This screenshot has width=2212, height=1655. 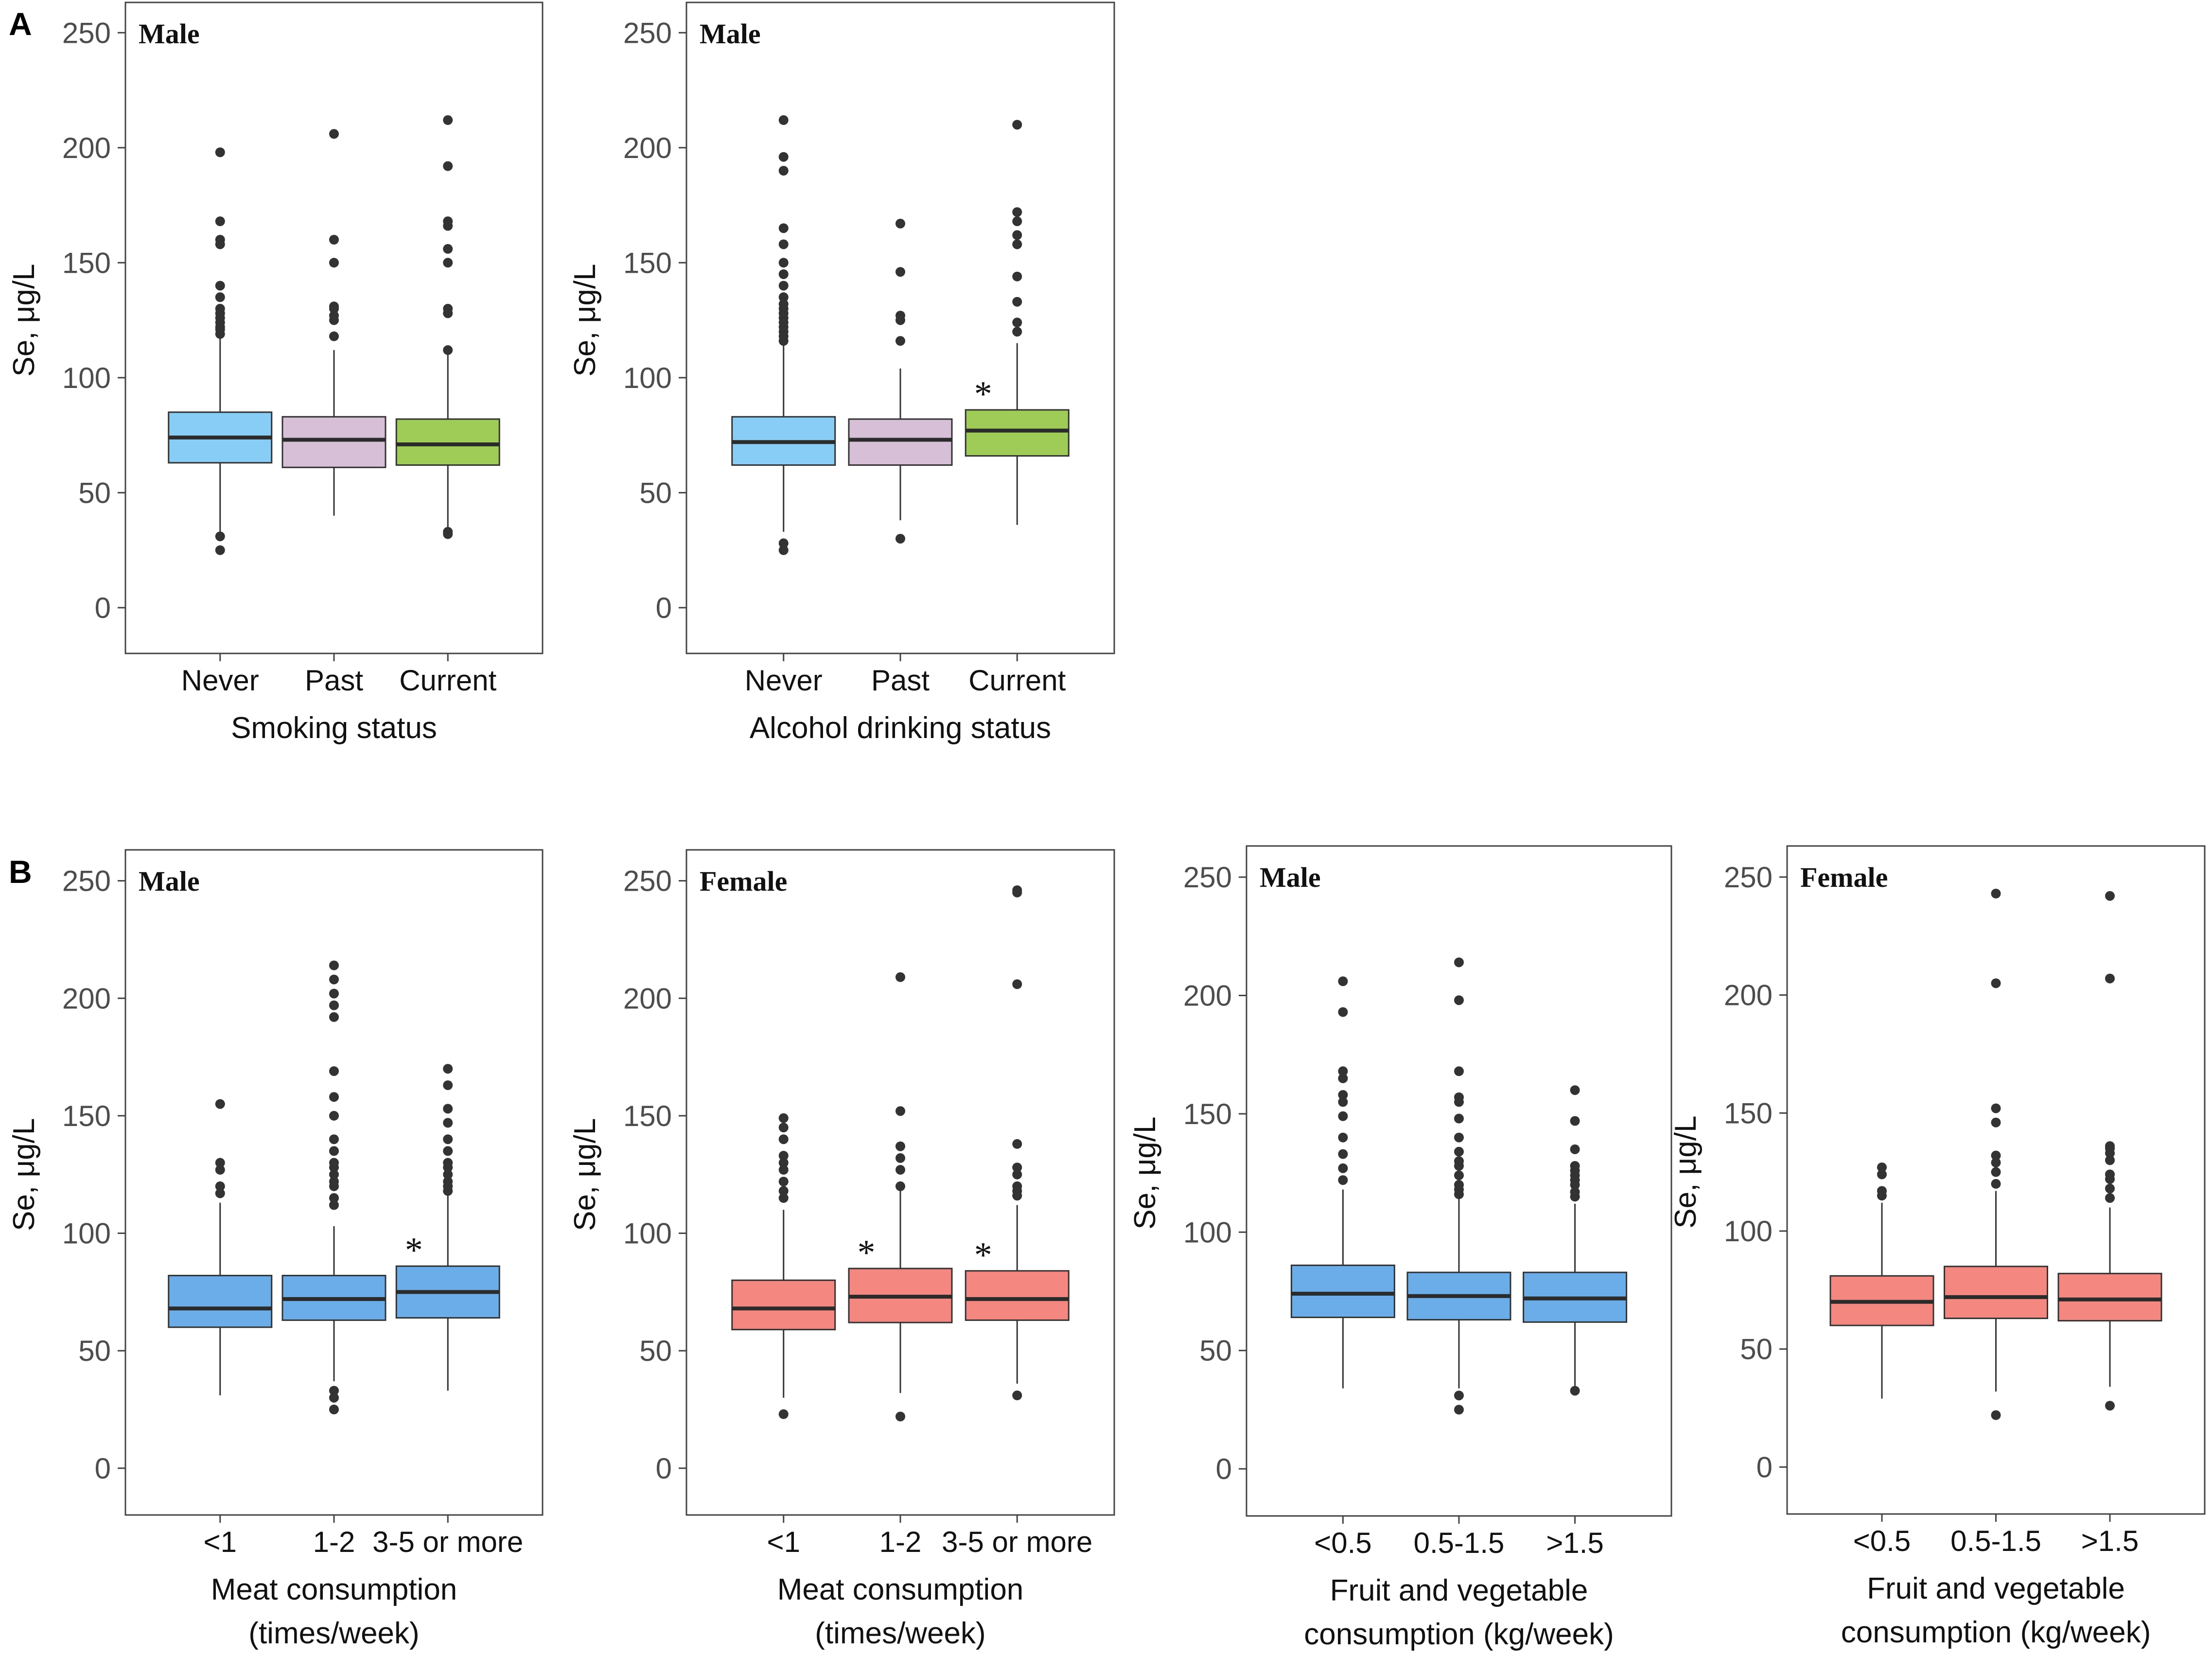 I want to click on x-axis-title: (times/week), so click(x=333, y=1633).